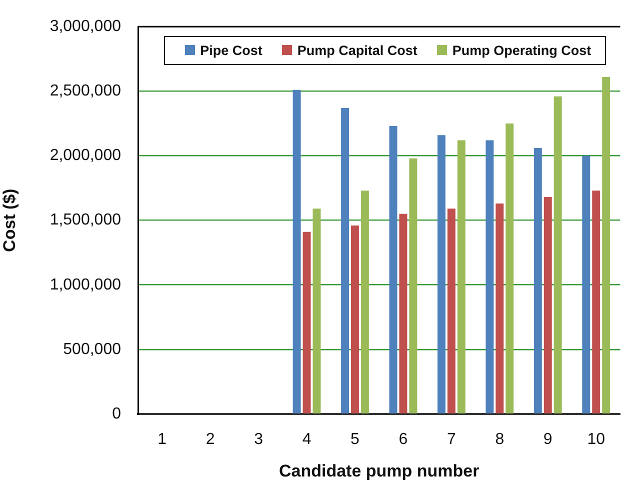  I want to click on legend-label: Pump Capital Cost, so click(357, 50).